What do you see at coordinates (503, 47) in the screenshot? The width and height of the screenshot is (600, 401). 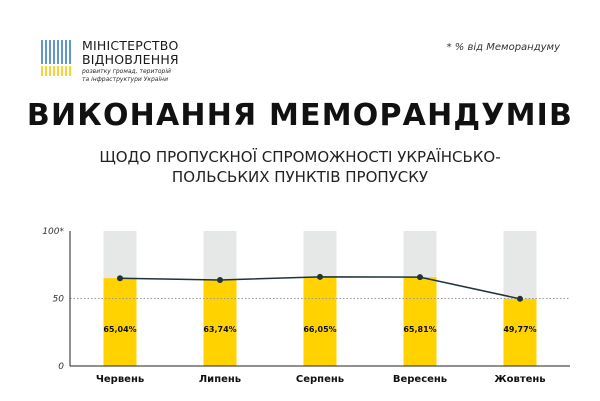 I see `memorandum-footnote: * % від Меморандуму` at bounding box center [503, 47].